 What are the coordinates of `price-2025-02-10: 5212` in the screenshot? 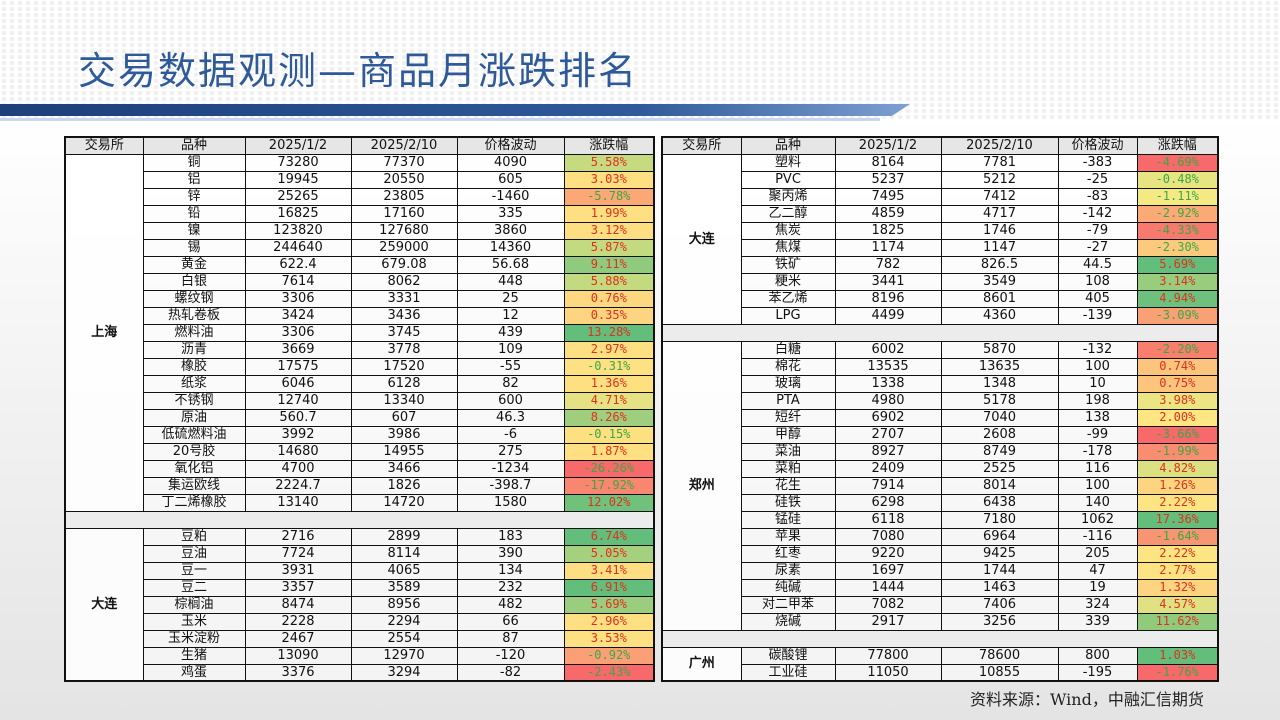 It's located at (999, 179).